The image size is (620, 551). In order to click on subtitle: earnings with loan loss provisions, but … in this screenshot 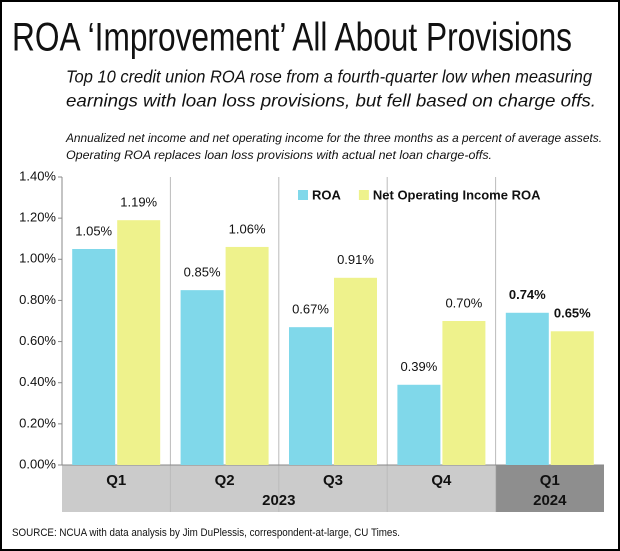, I will do `click(331, 101)`.